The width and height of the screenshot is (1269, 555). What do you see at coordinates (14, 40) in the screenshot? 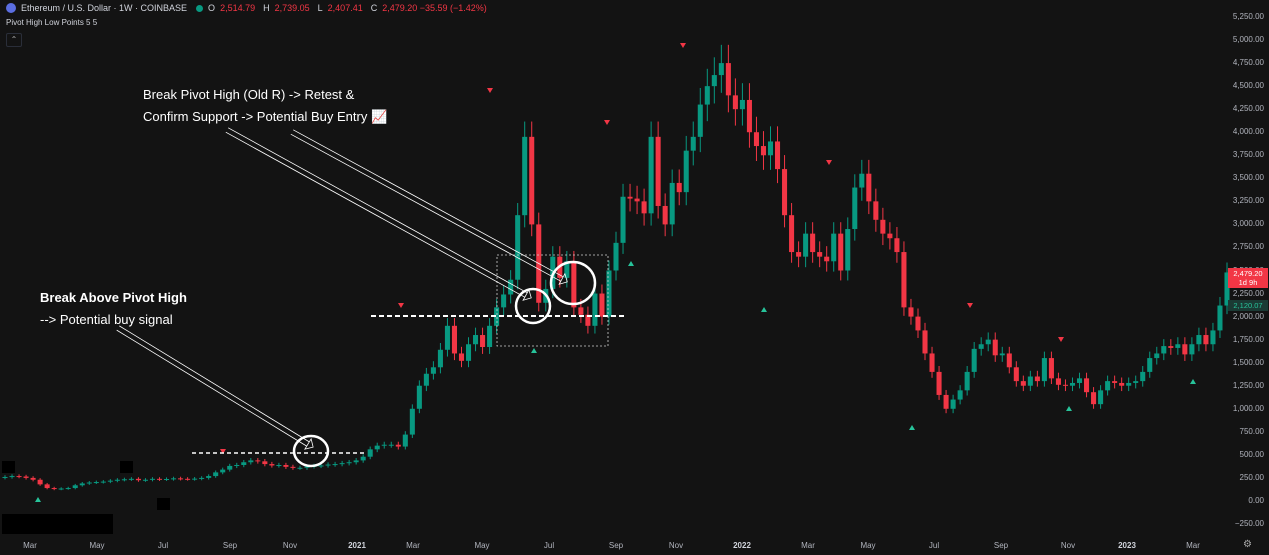
I see `chevron-up-icon: ⌃` at bounding box center [14, 40].